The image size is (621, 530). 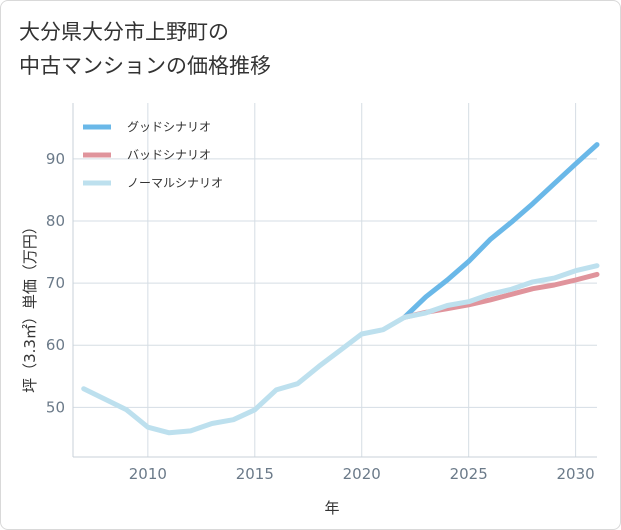 I want to click on y-tick-label: 70, so click(x=55, y=283).